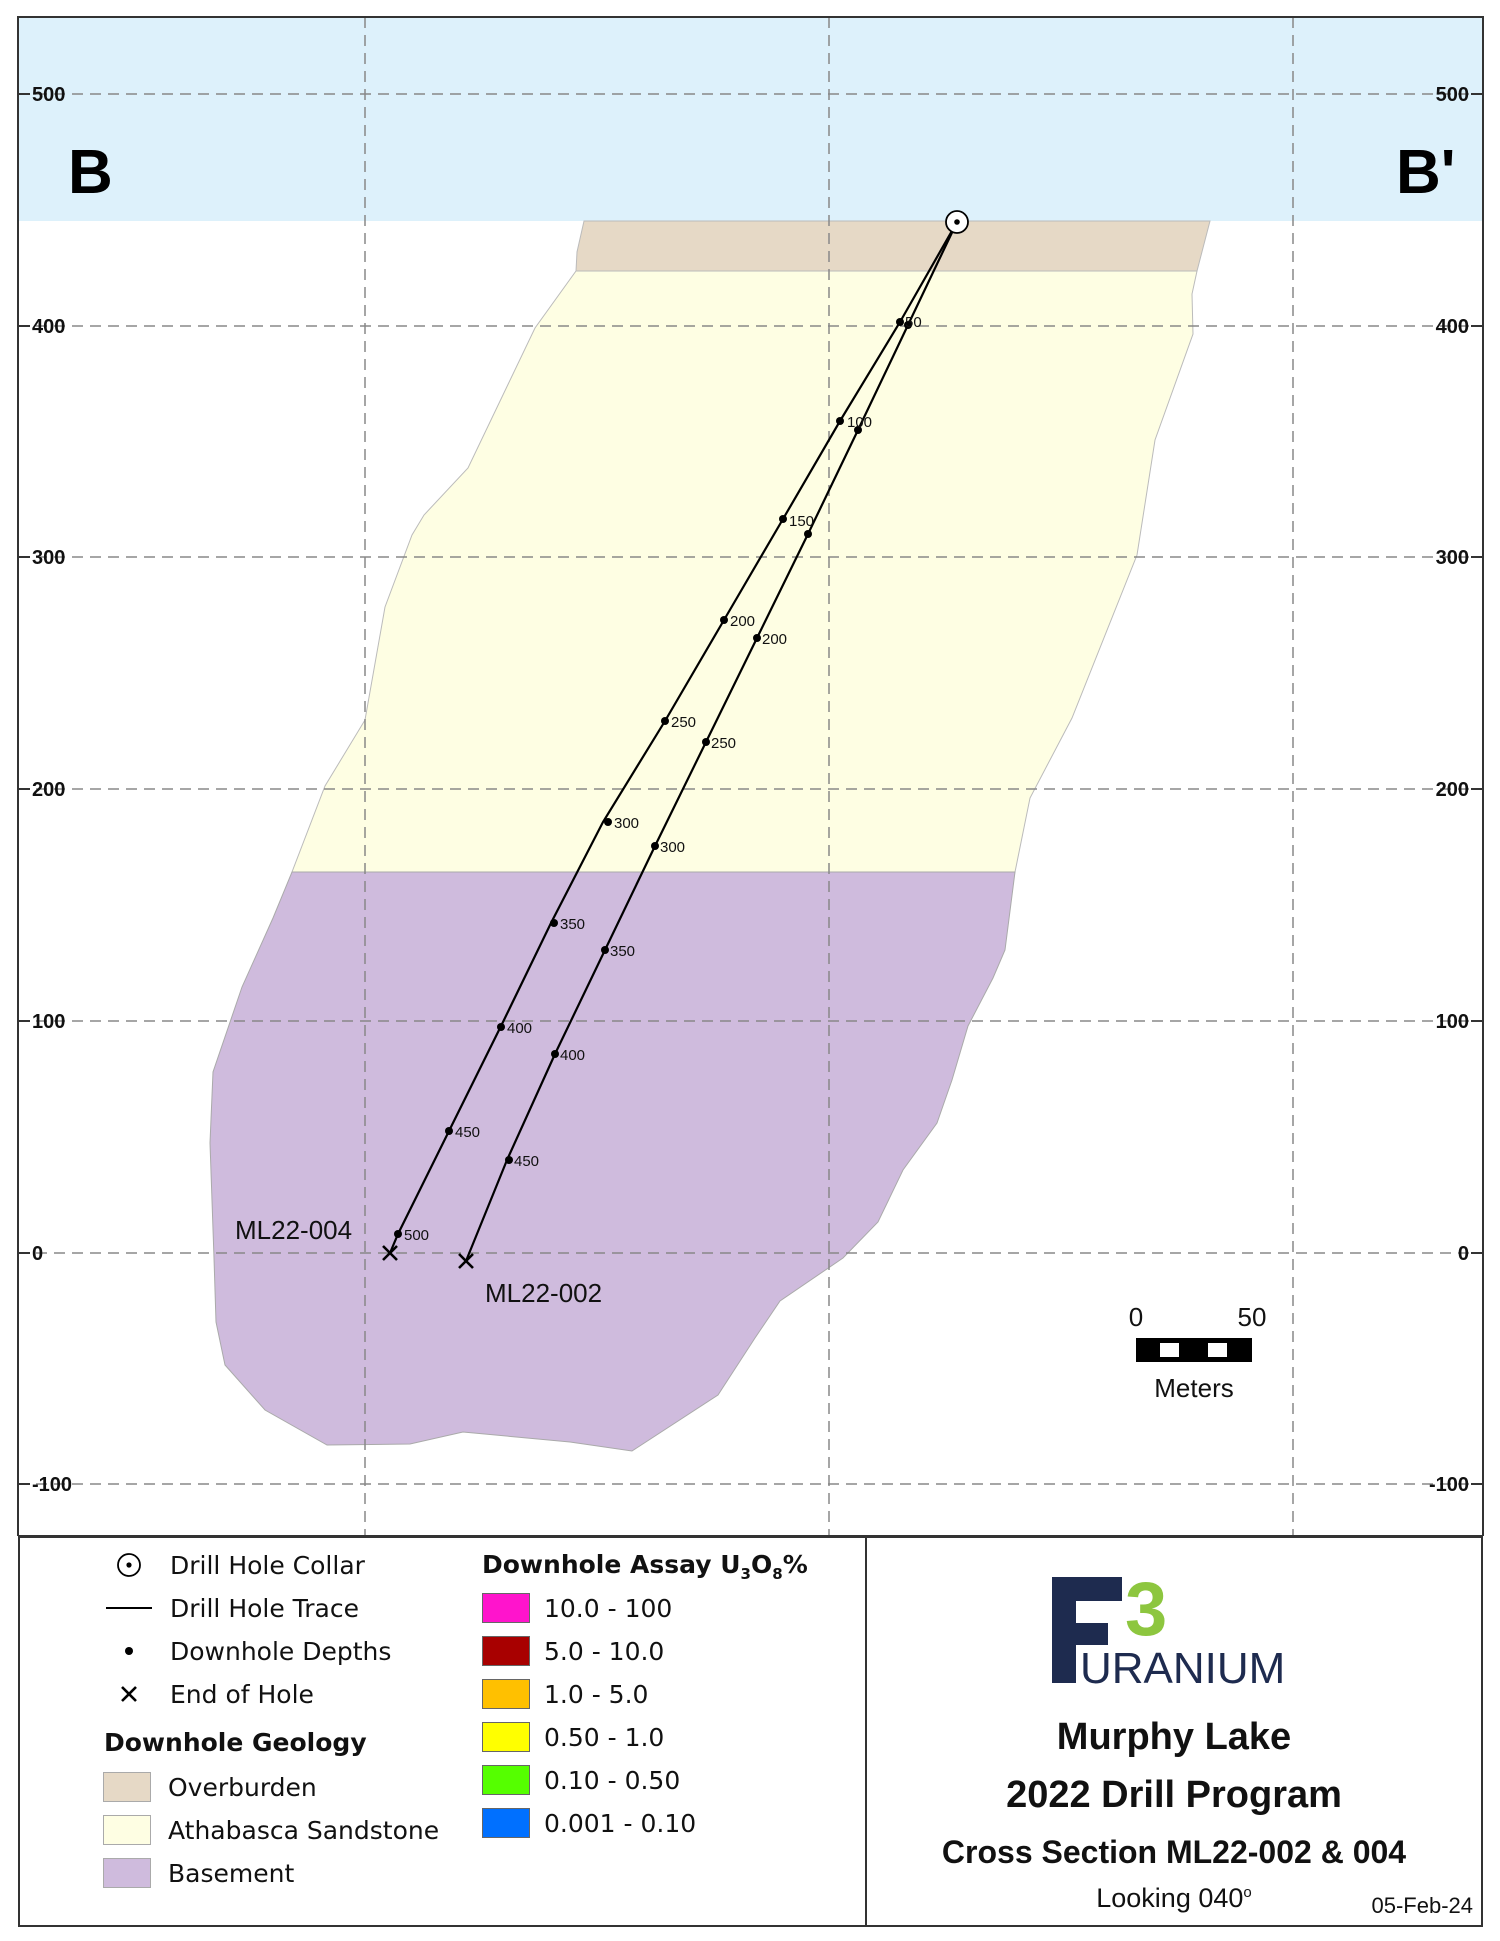 This screenshot has width=1500, height=1941. I want to click on svg-text: 3, so click(1146, 1613).